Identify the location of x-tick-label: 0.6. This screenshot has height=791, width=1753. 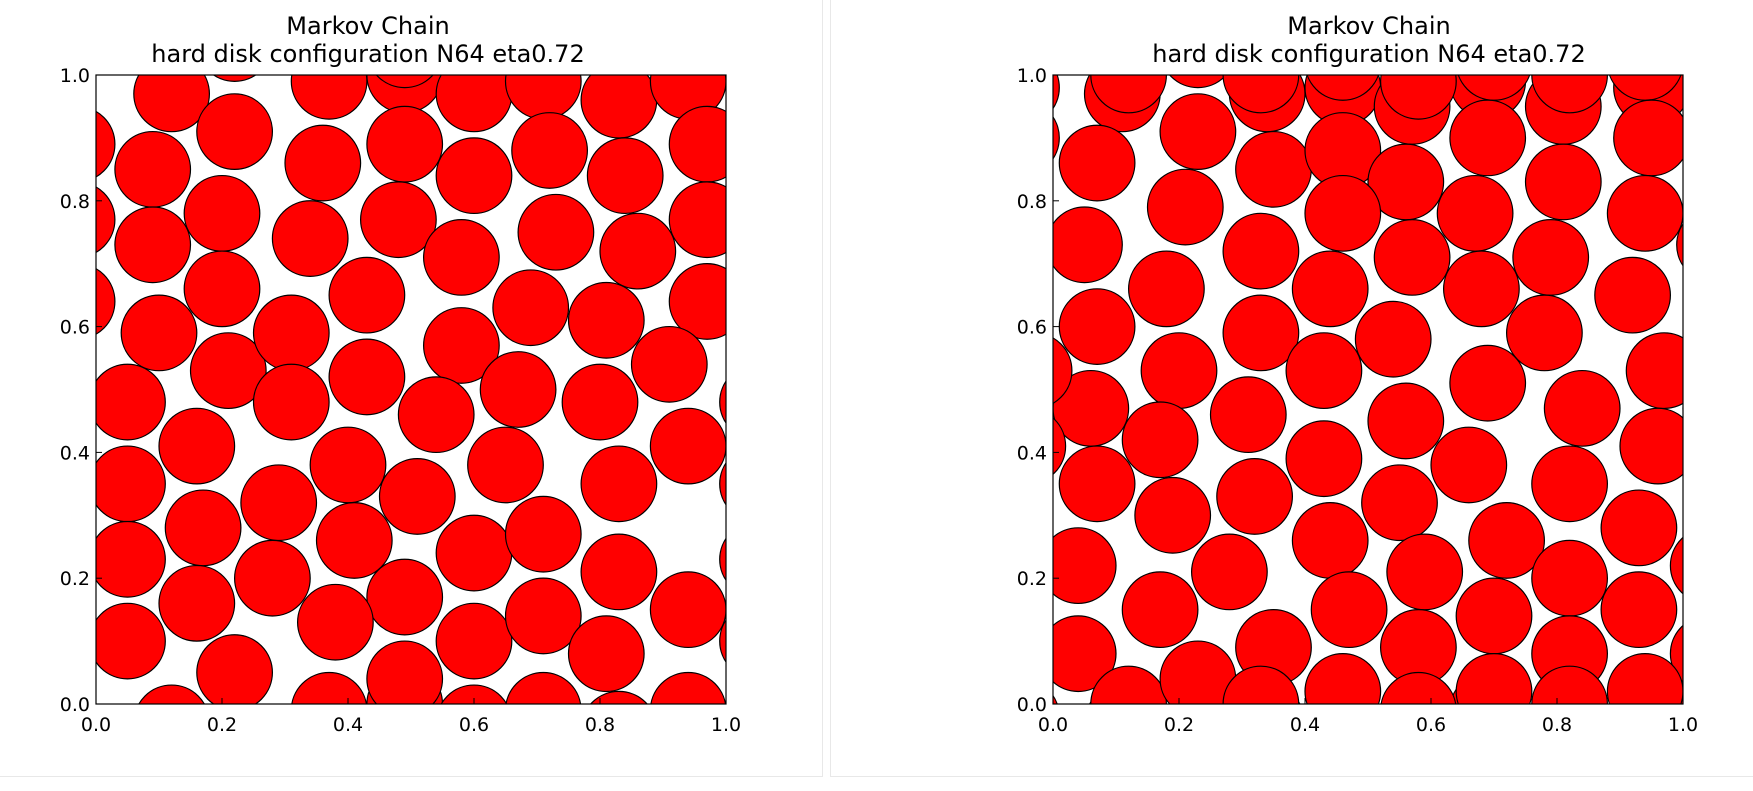
(1431, 725).